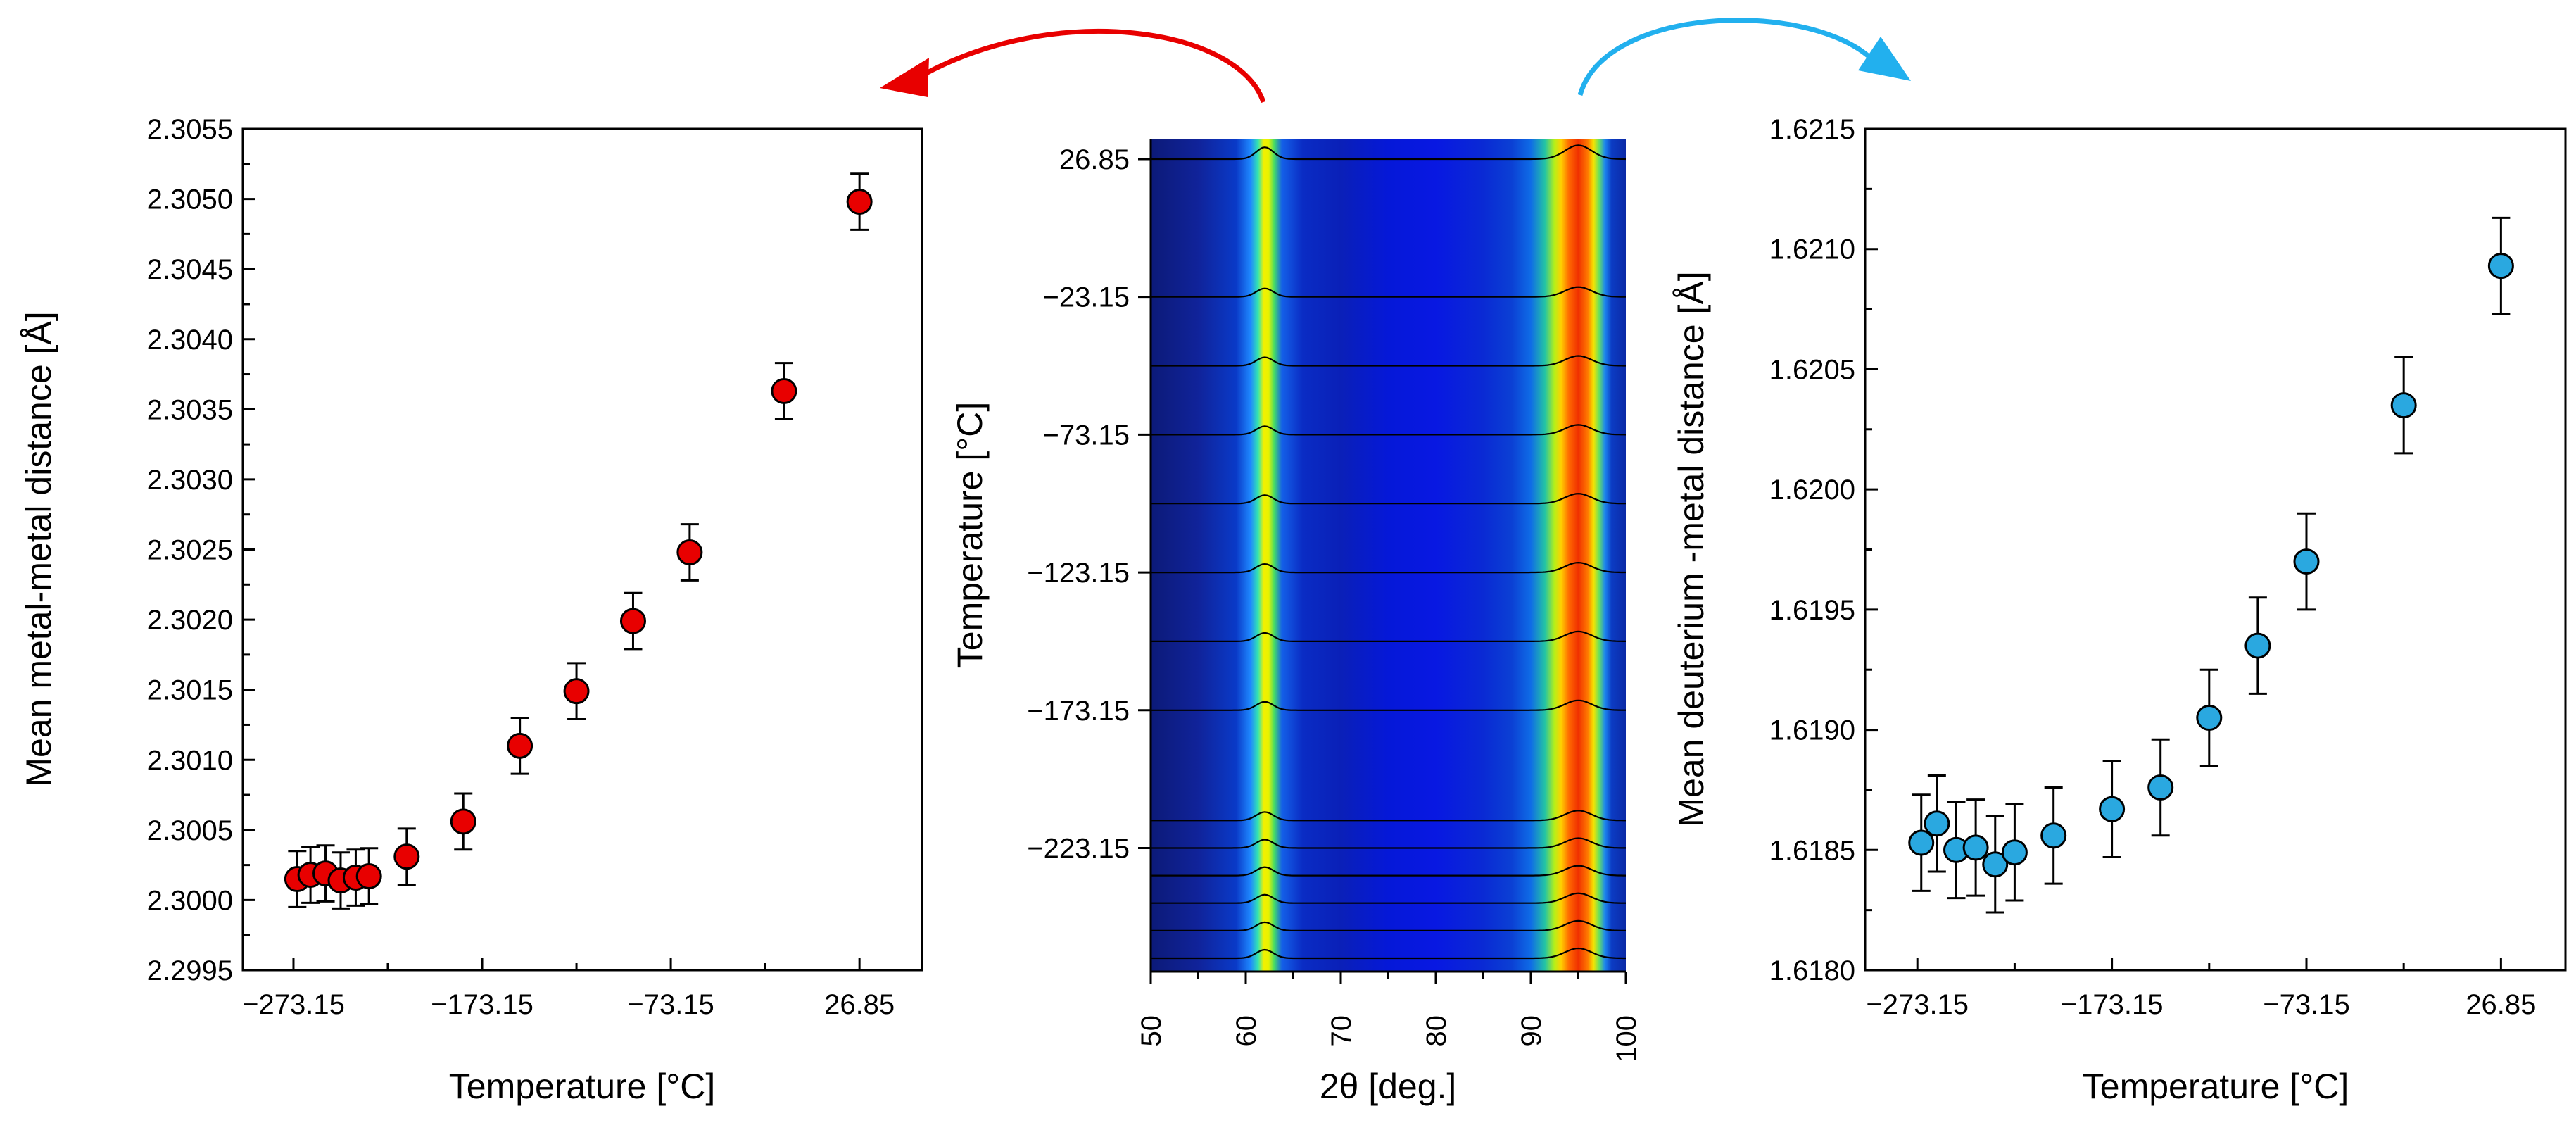  What do you see at coordinates (190, 269) in the screenshot?
I see `y-tick-label: 2.3045` at bounding box center [190, 269].